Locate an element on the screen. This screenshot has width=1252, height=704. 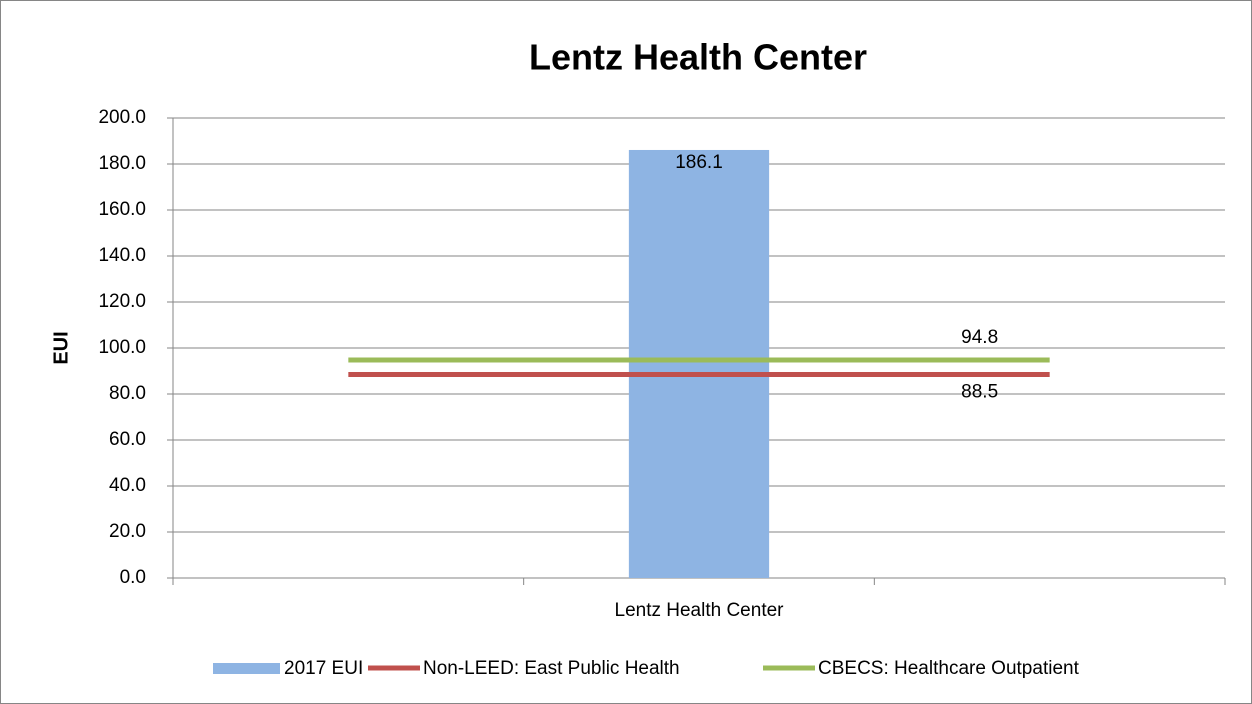
x-tick-label: Lentz Health Center is located at coordinates (700, 610).